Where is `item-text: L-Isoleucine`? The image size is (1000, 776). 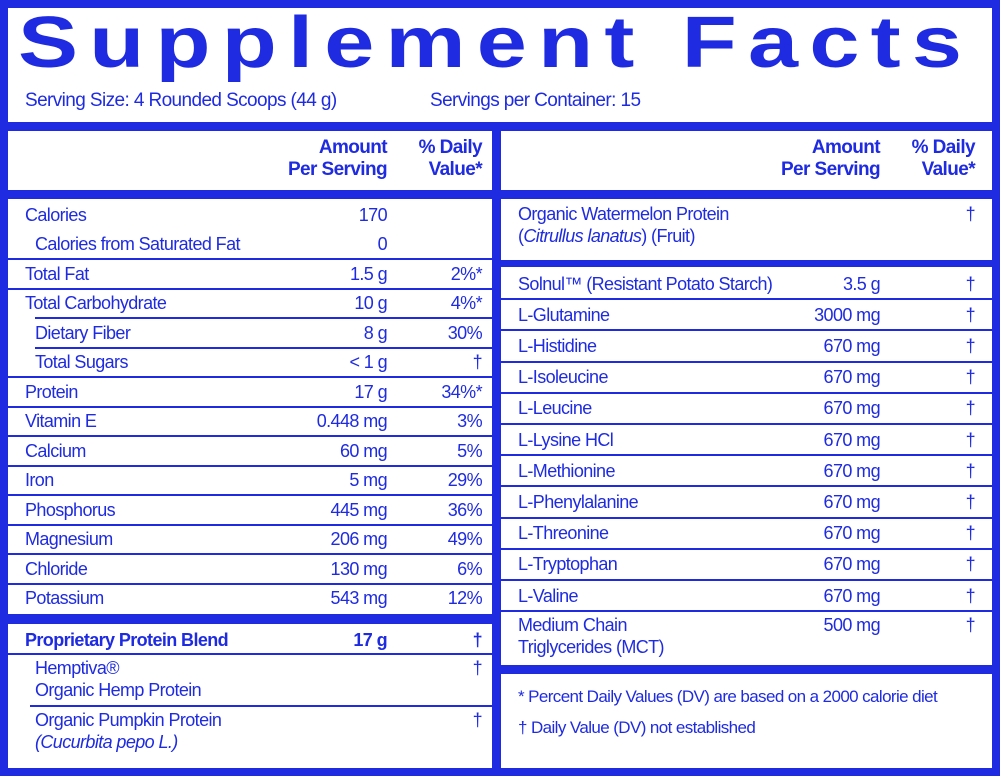
item-text: L-Isoleucine is located at coordinates (563, 377).